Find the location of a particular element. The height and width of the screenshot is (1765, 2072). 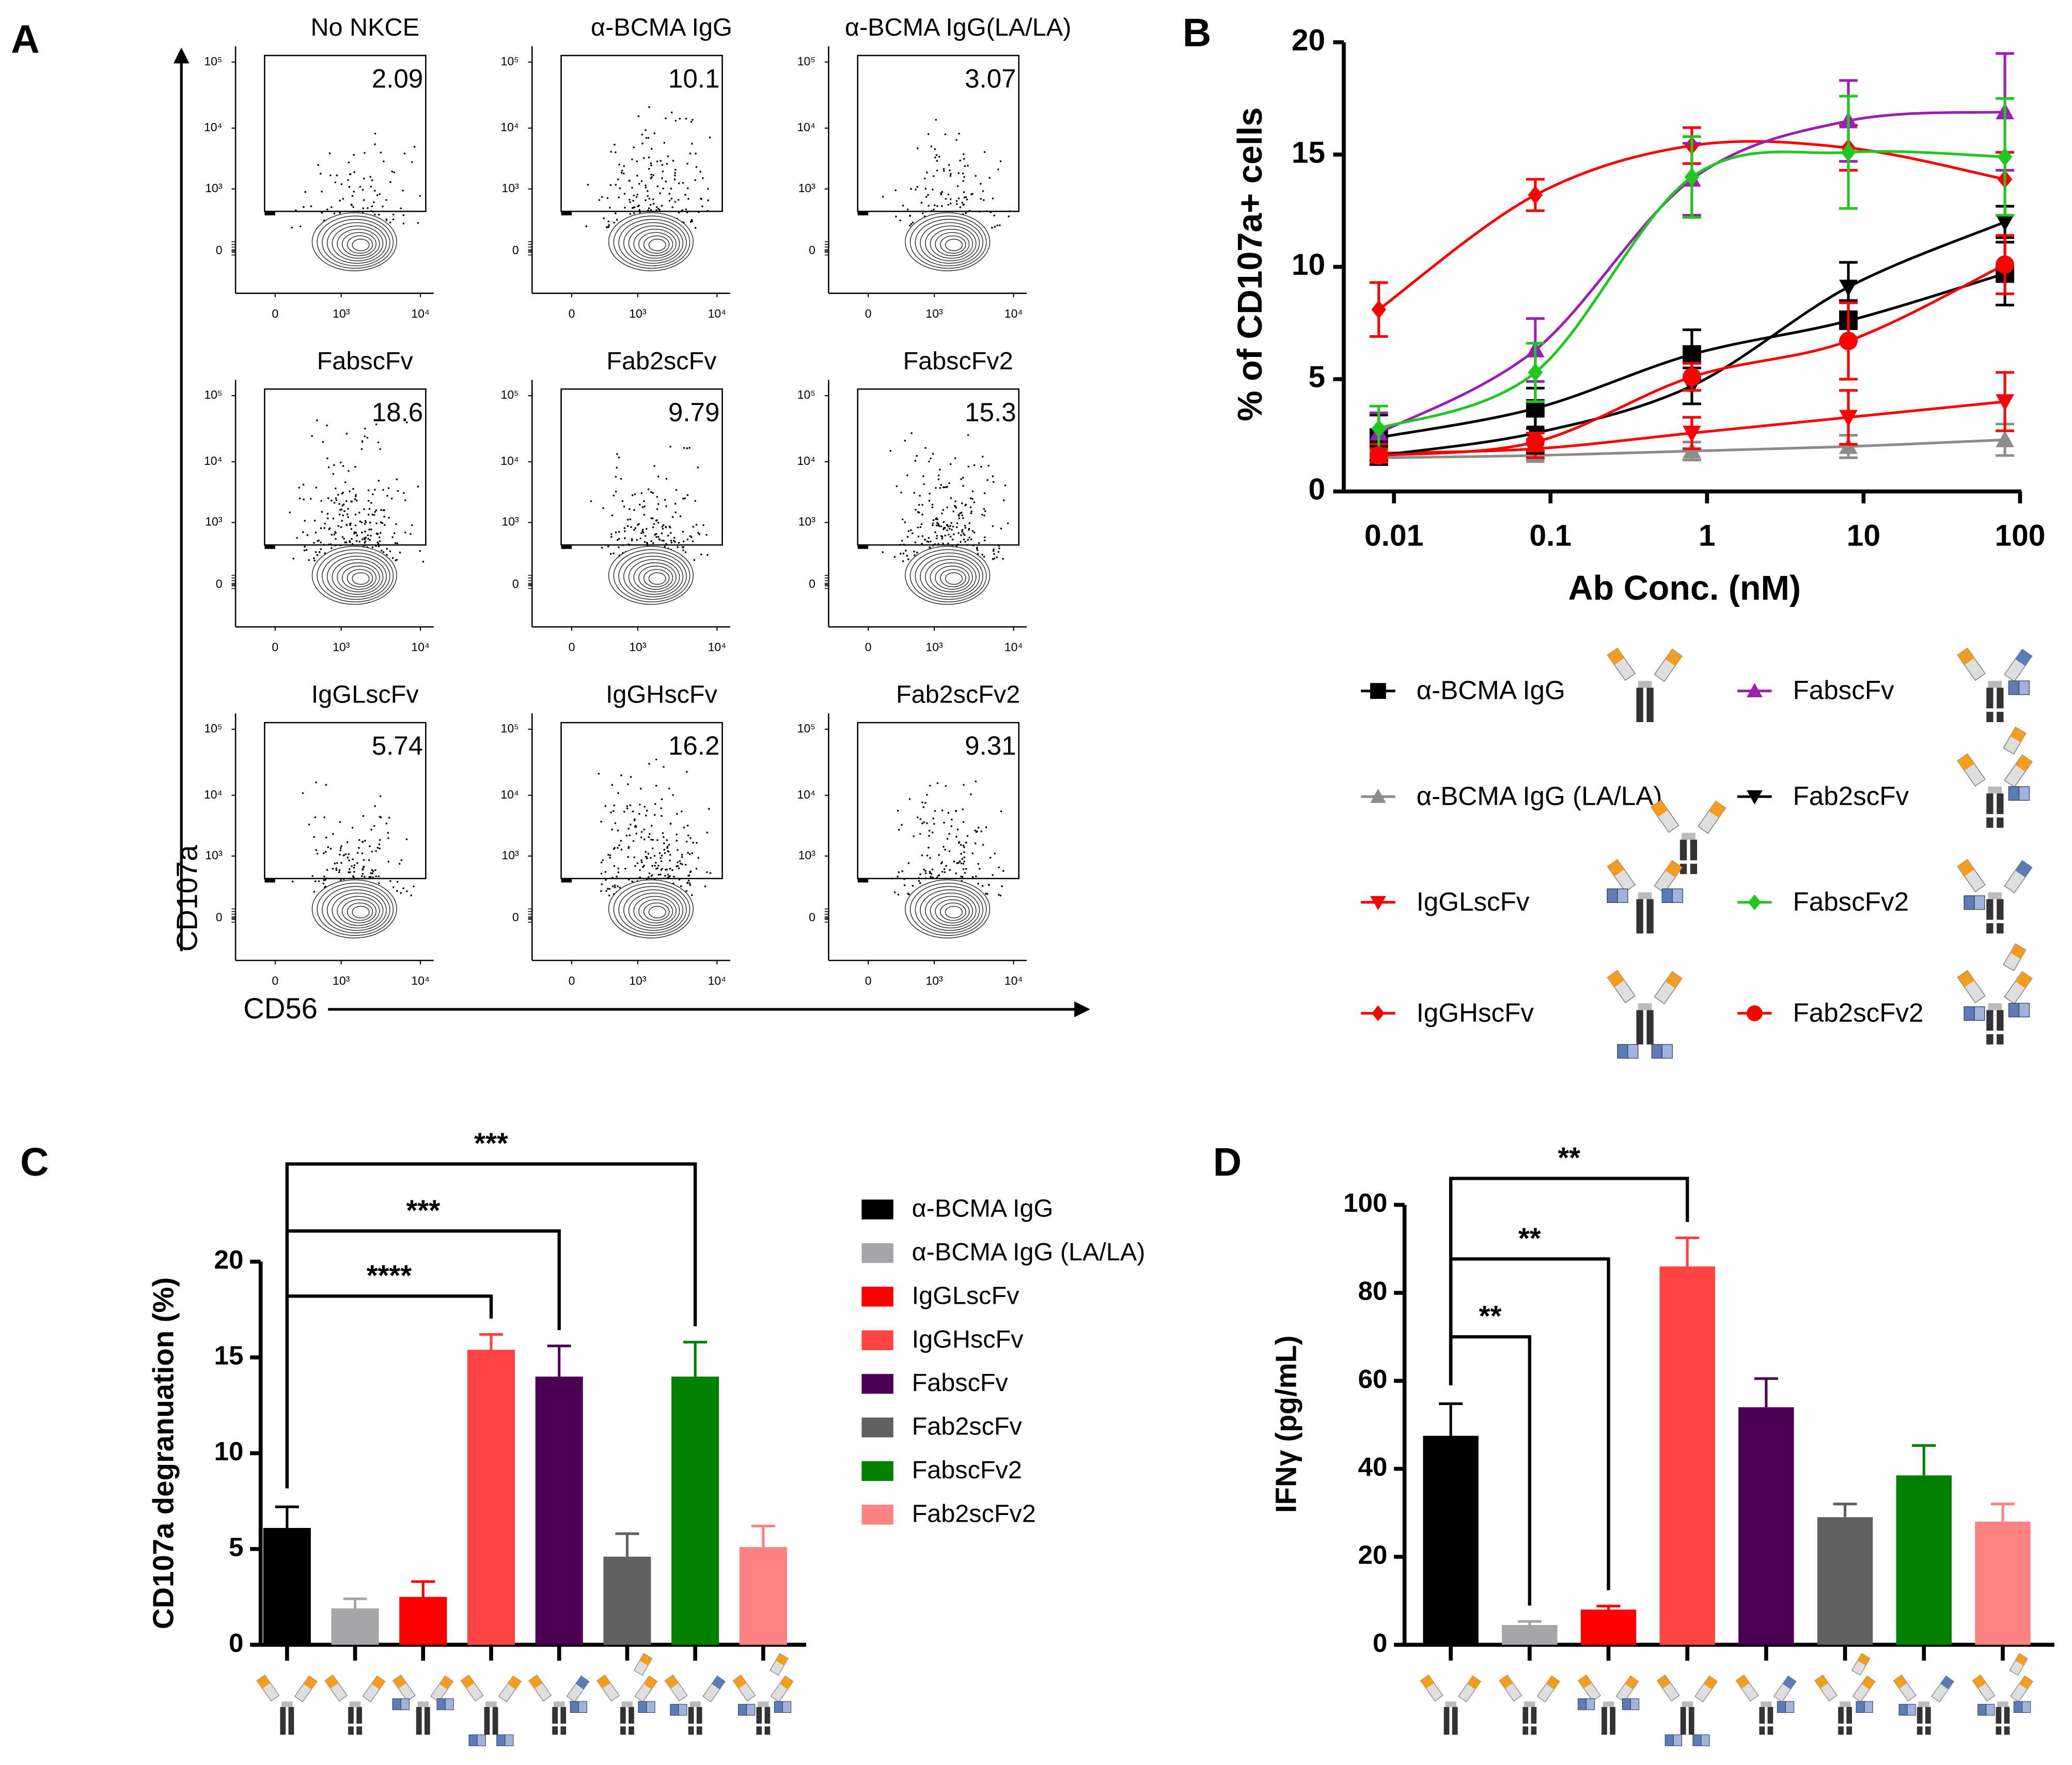

gate-percentage: 2.09 is located at coordinates (398, 78).